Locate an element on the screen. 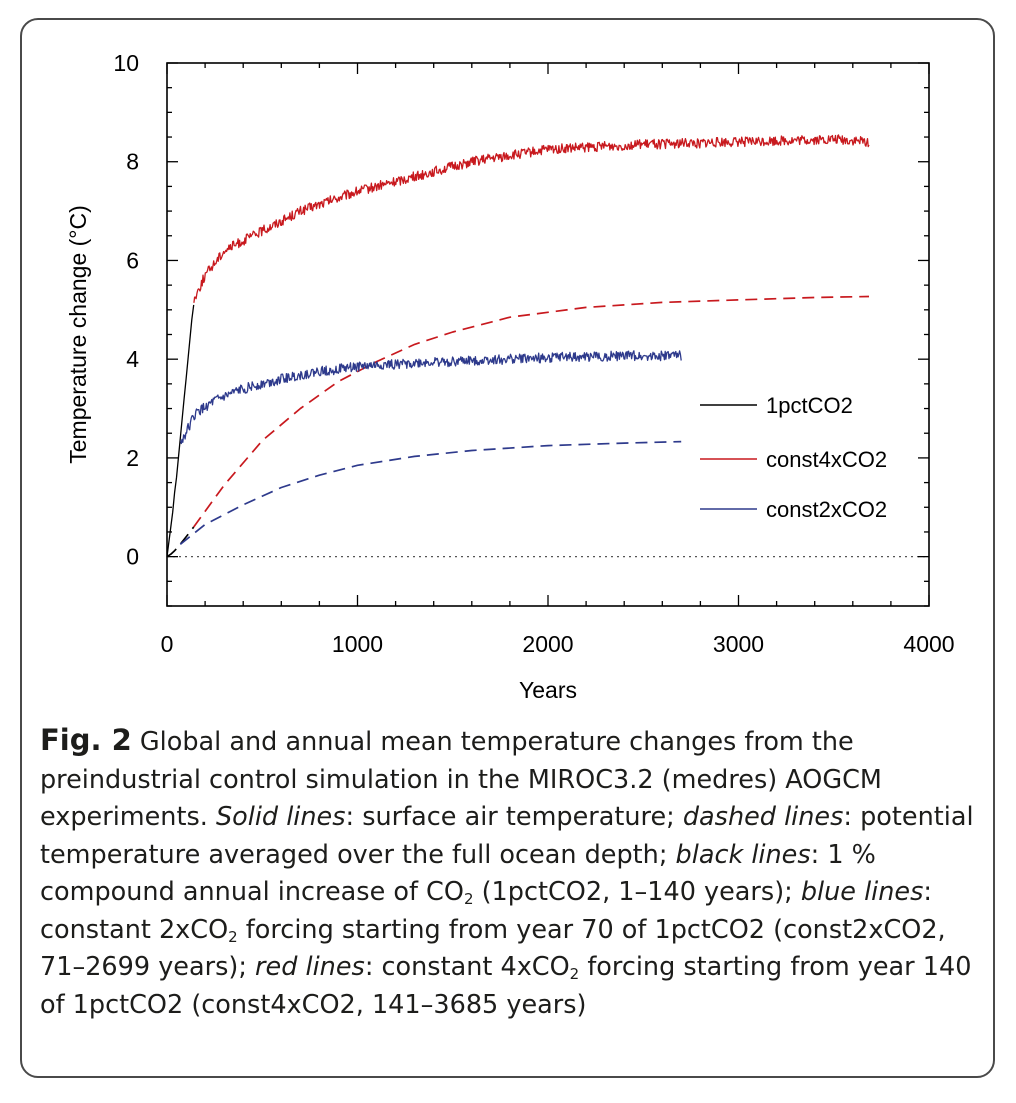 Image resolution: width=1016 pixels, height=1103 pixels. const4xco2-dashed-line is located at coordinates (531, 411).